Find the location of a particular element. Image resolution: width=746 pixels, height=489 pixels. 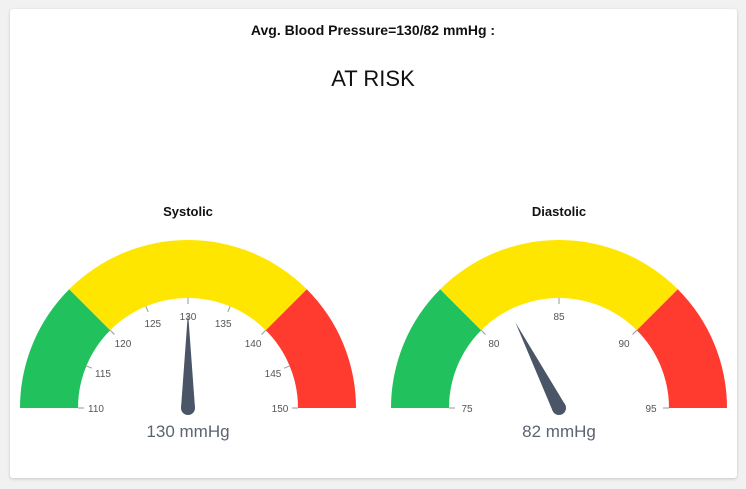

gauge-tick-label: 85 is located at coordinates (559, 317).